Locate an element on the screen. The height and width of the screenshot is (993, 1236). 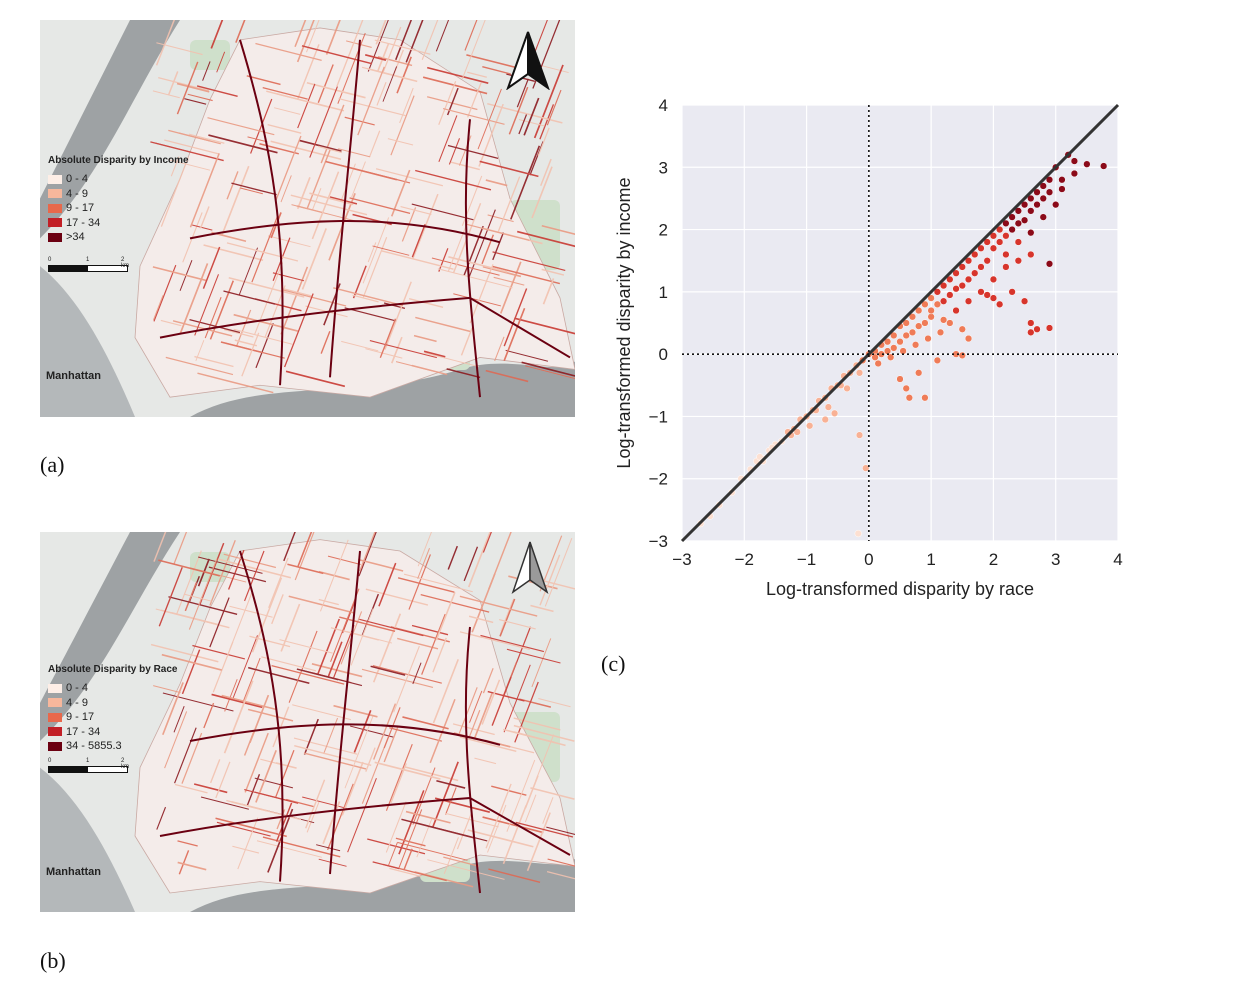
scale-bar: 0 1 2 km is located at coordinates (88, 264).